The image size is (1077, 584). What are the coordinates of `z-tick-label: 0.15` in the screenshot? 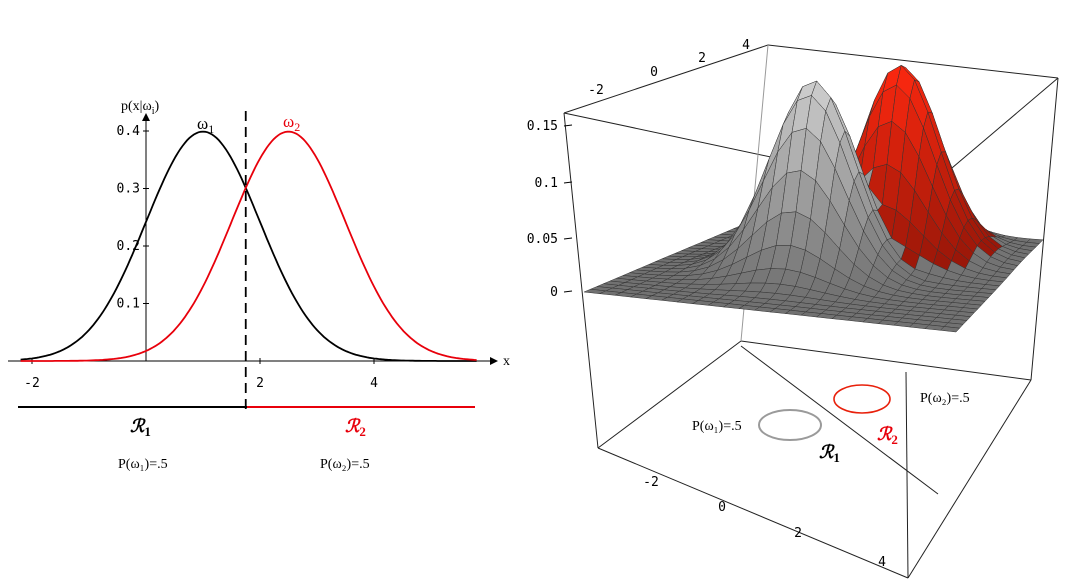 It's located at (542, 126).